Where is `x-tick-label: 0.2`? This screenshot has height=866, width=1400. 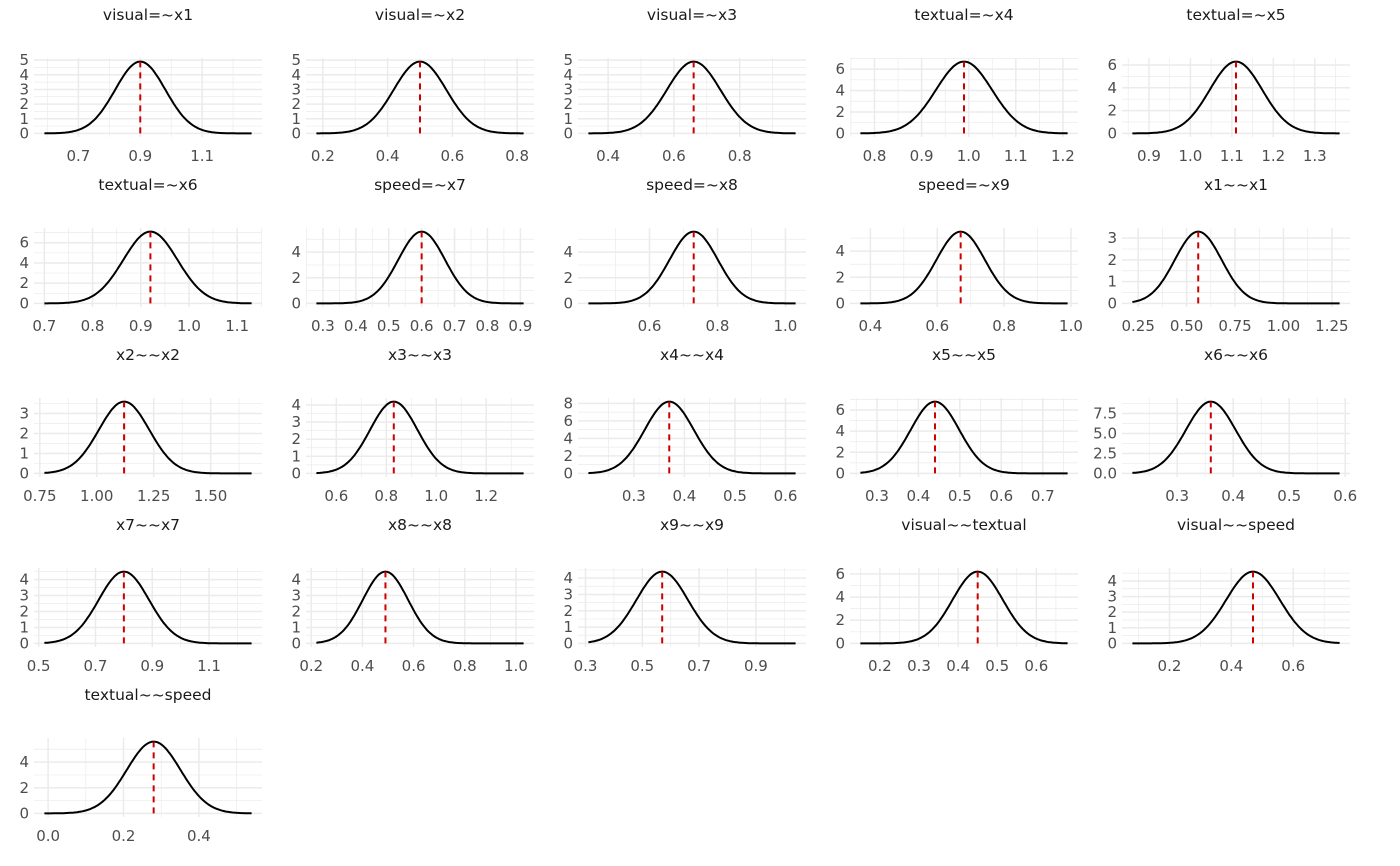
x-tick-label: 0.2 is located at coordinates (311, 666).